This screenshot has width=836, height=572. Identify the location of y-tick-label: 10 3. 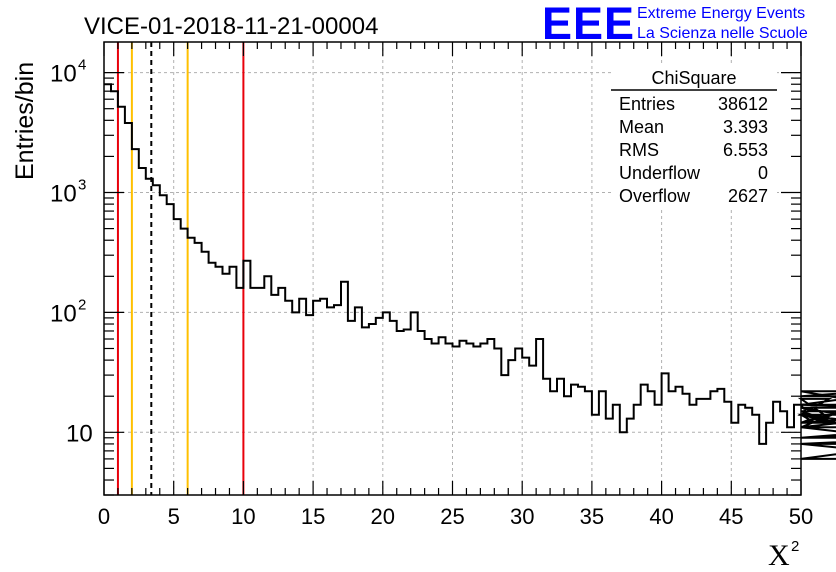
(68, 192).